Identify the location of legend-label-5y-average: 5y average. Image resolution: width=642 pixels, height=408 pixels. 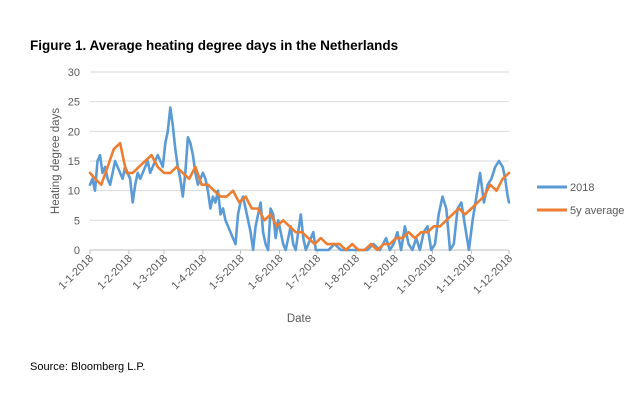
(597, 211).